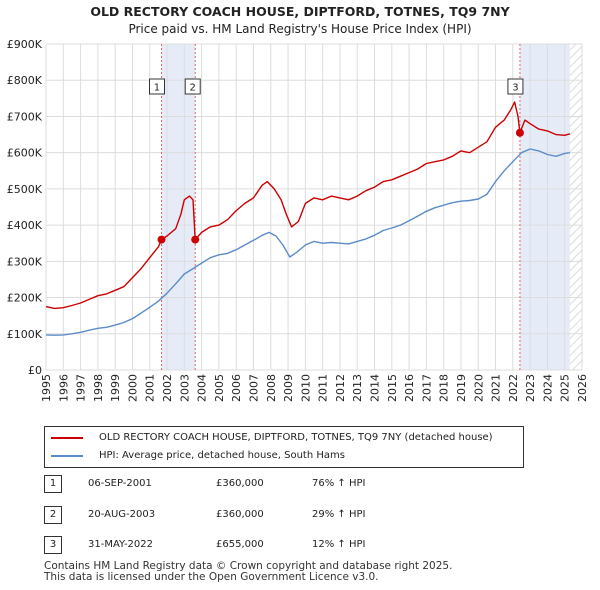 The width and height of the screenshot is (600, 590). What do you see at coordinates (25, 189) in the screenshot?
I see `y-tick-label: £500K` at bounding box center [25, 189].